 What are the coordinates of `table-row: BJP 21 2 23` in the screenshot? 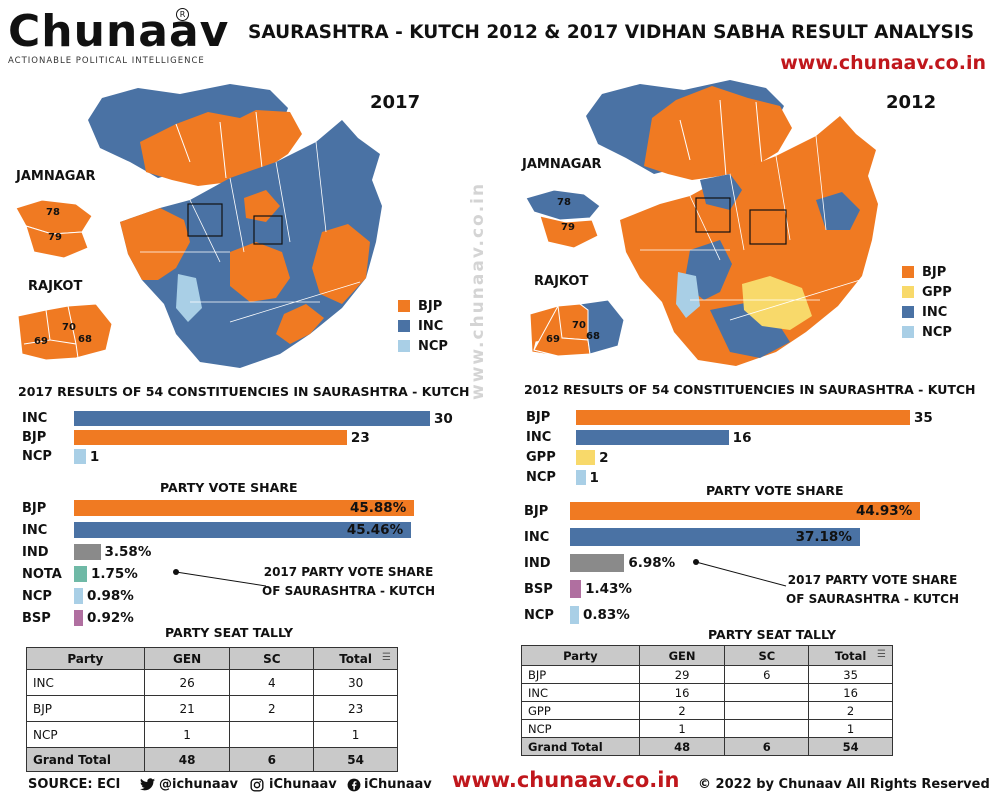 It's located at (212, 708).